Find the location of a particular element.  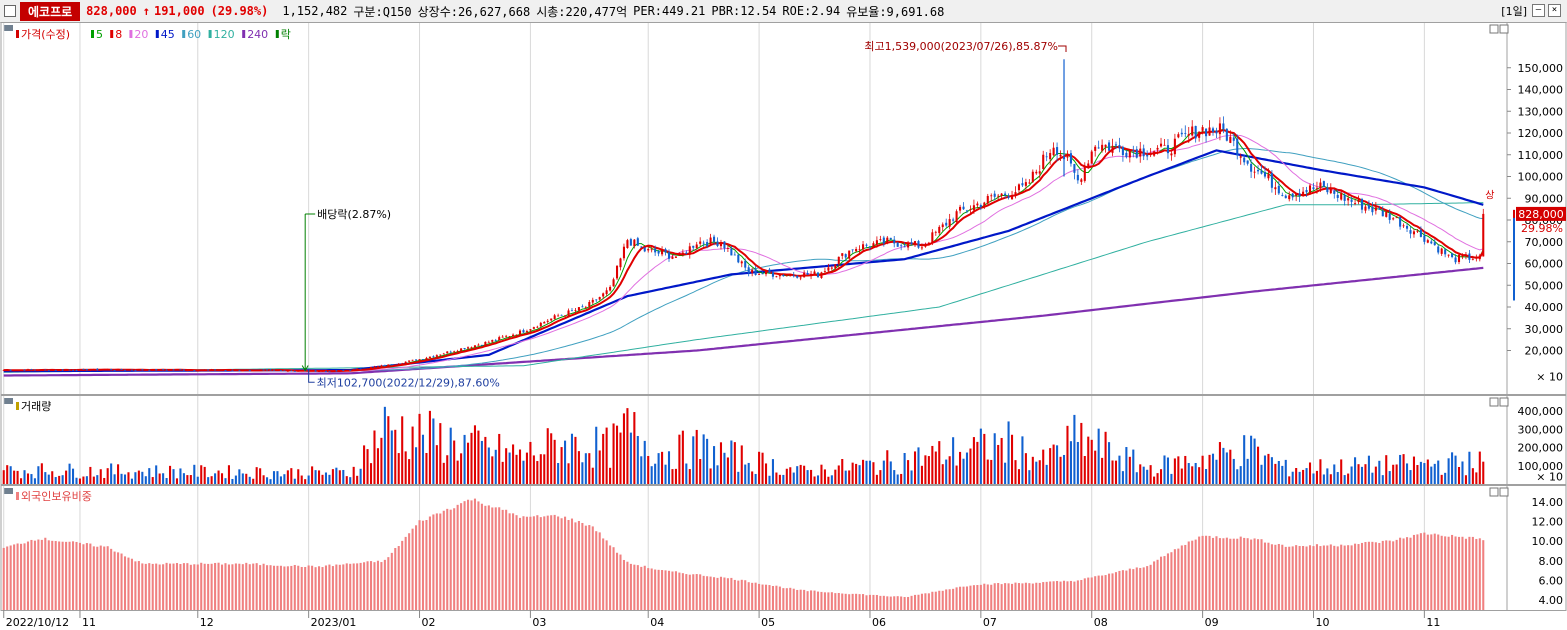

select-checkbox is located at coordinates (10, 11).